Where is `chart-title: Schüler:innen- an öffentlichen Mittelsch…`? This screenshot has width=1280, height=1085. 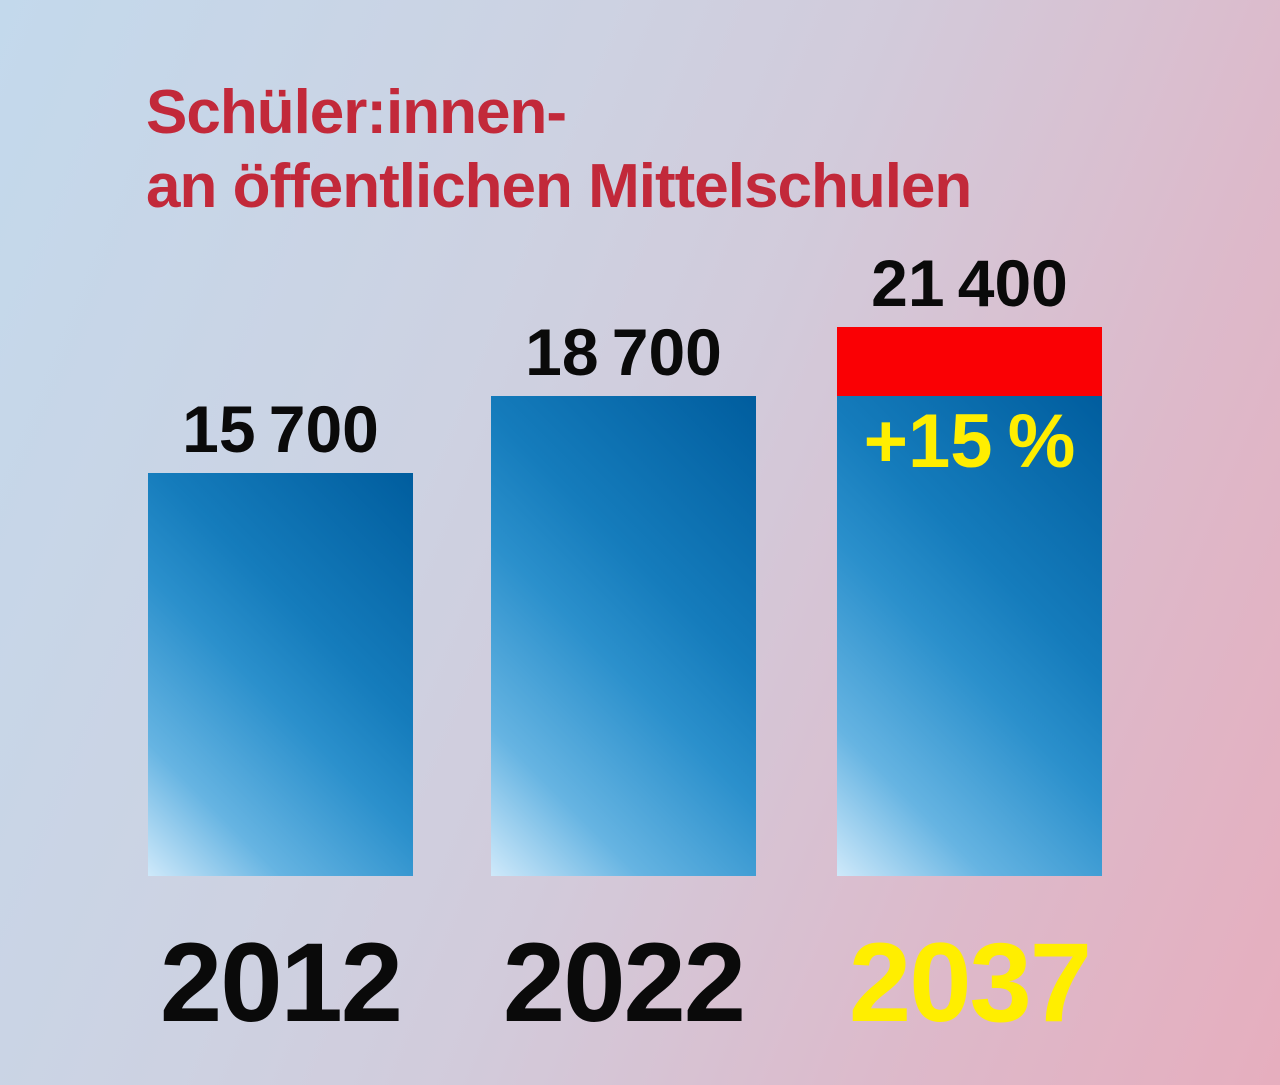
chart-title: Schüler:innen- an öffentlichen Mittelsch… is located at coordinates (559, 150).